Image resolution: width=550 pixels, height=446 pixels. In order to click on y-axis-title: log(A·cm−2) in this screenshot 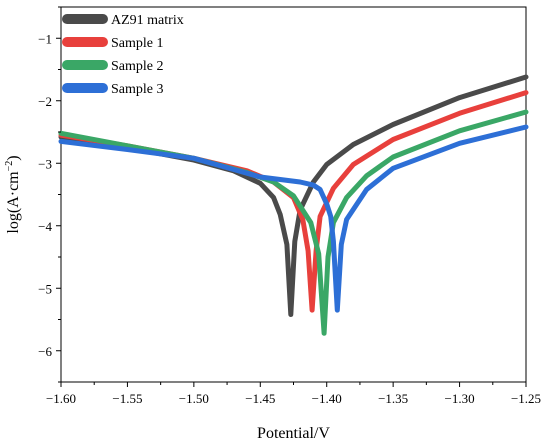, I will do `click(13, 194)`.